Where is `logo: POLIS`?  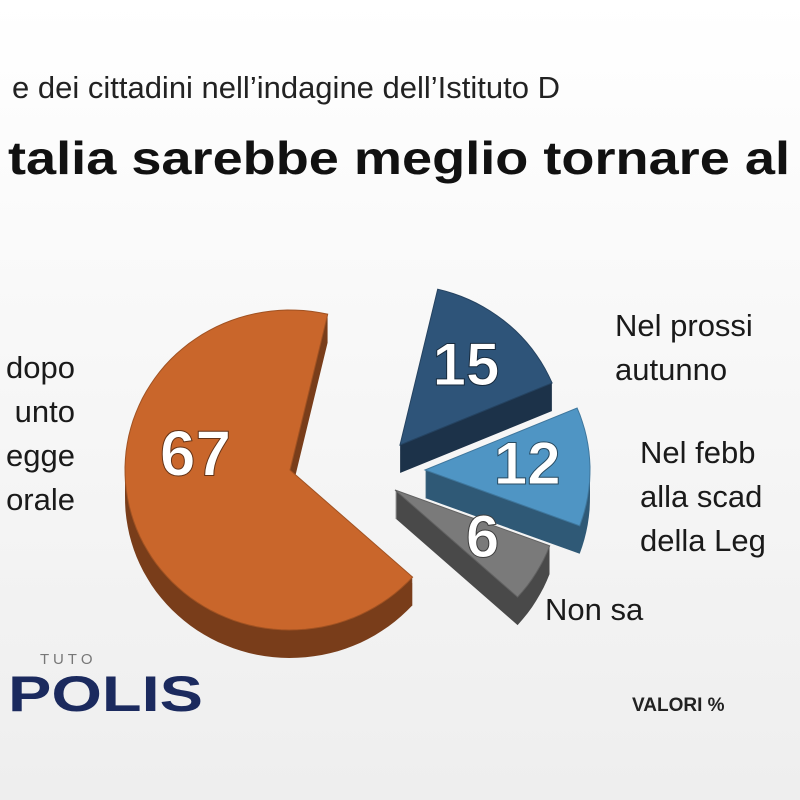 logo: POLIS is located at coordinates (105, 694).